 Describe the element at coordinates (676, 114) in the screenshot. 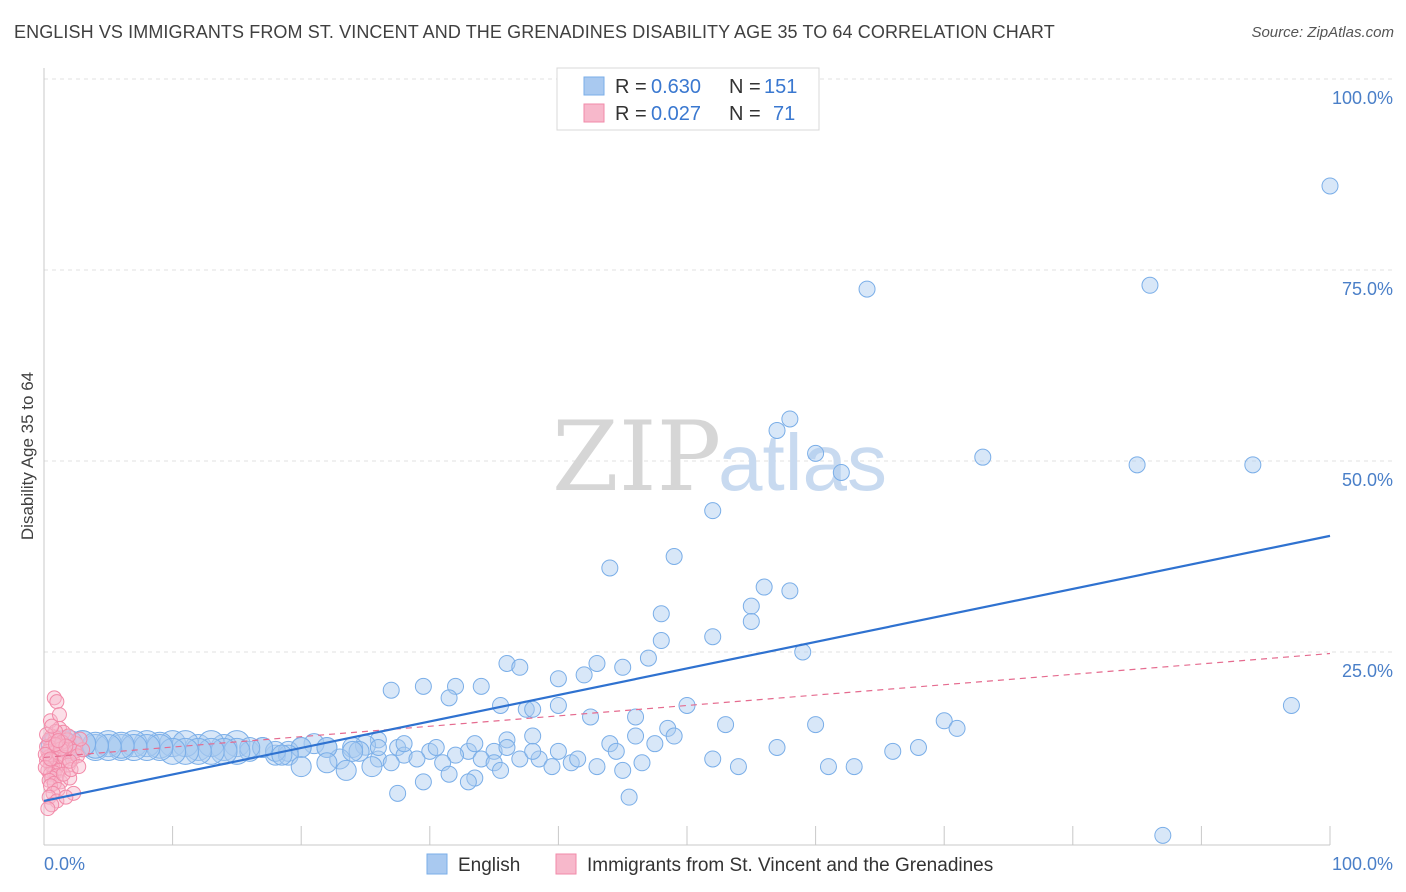

I see `legend-r-value-immigrants: 0.027` at that location.